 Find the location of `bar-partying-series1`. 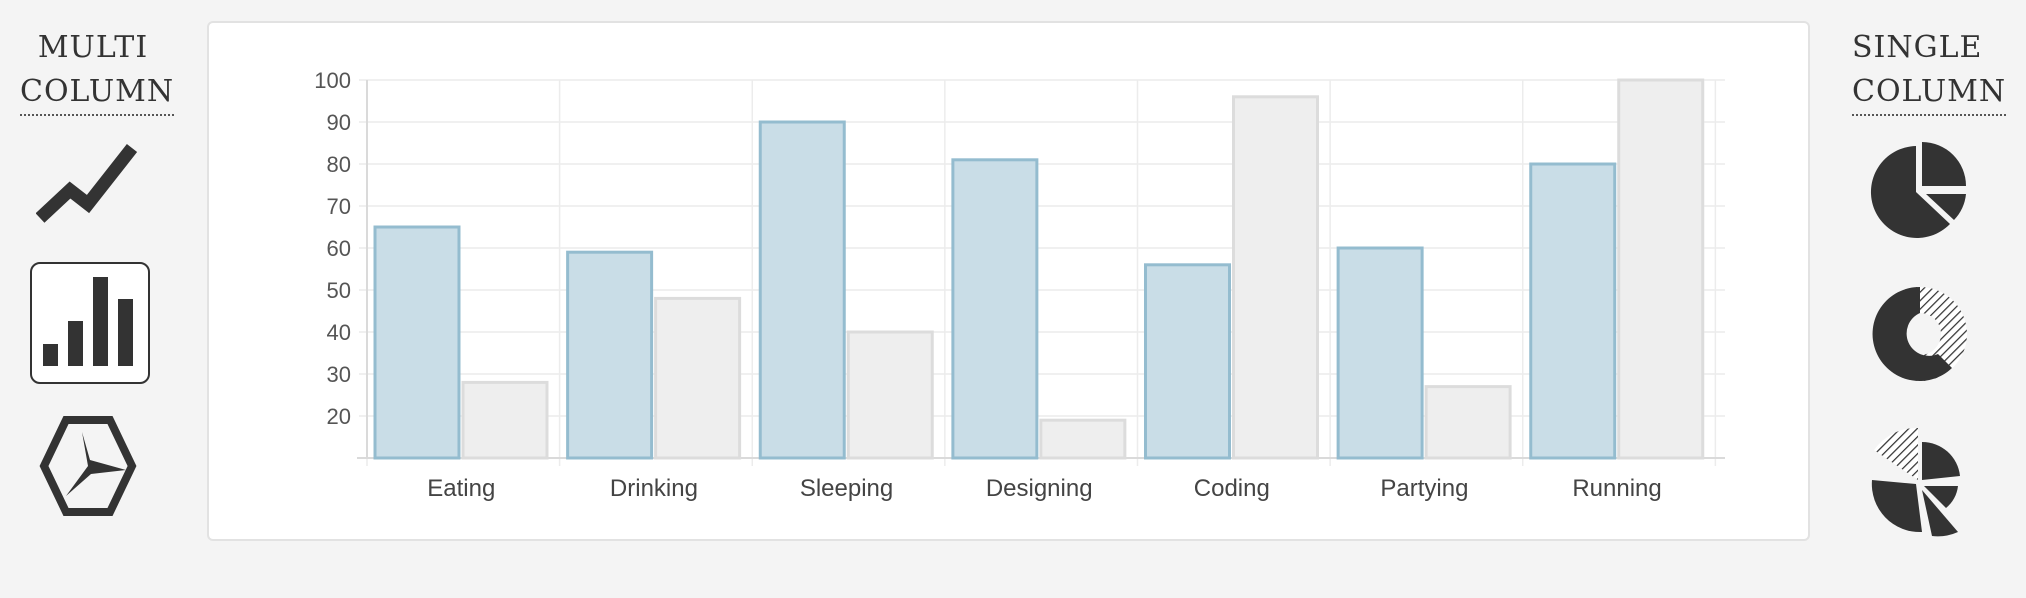

bar-partying-series1 is located at coordinates (1380, 353).